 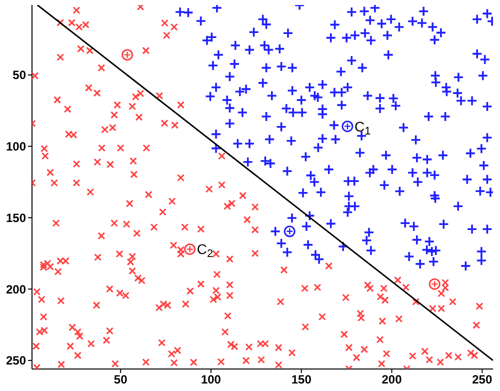 What do you see at coordinates (19, 75) in the screenshot?
I see `y-tick-label: 50` at bounding box center [19, 75].